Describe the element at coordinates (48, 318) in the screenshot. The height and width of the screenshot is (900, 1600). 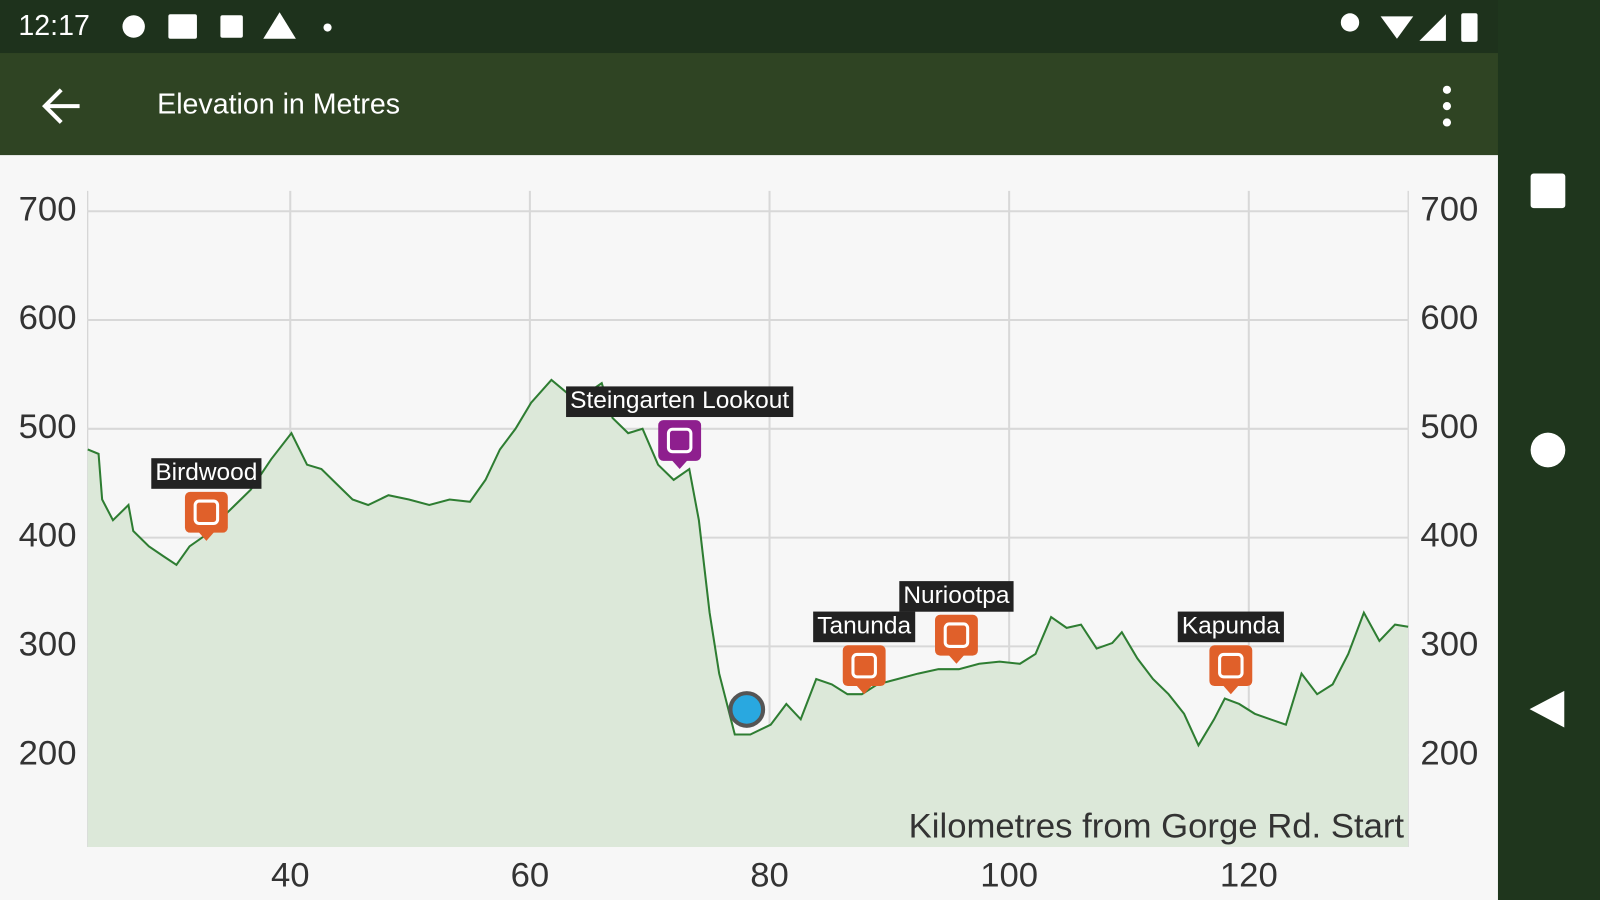
I see `y-tick-label: 600` at that location.